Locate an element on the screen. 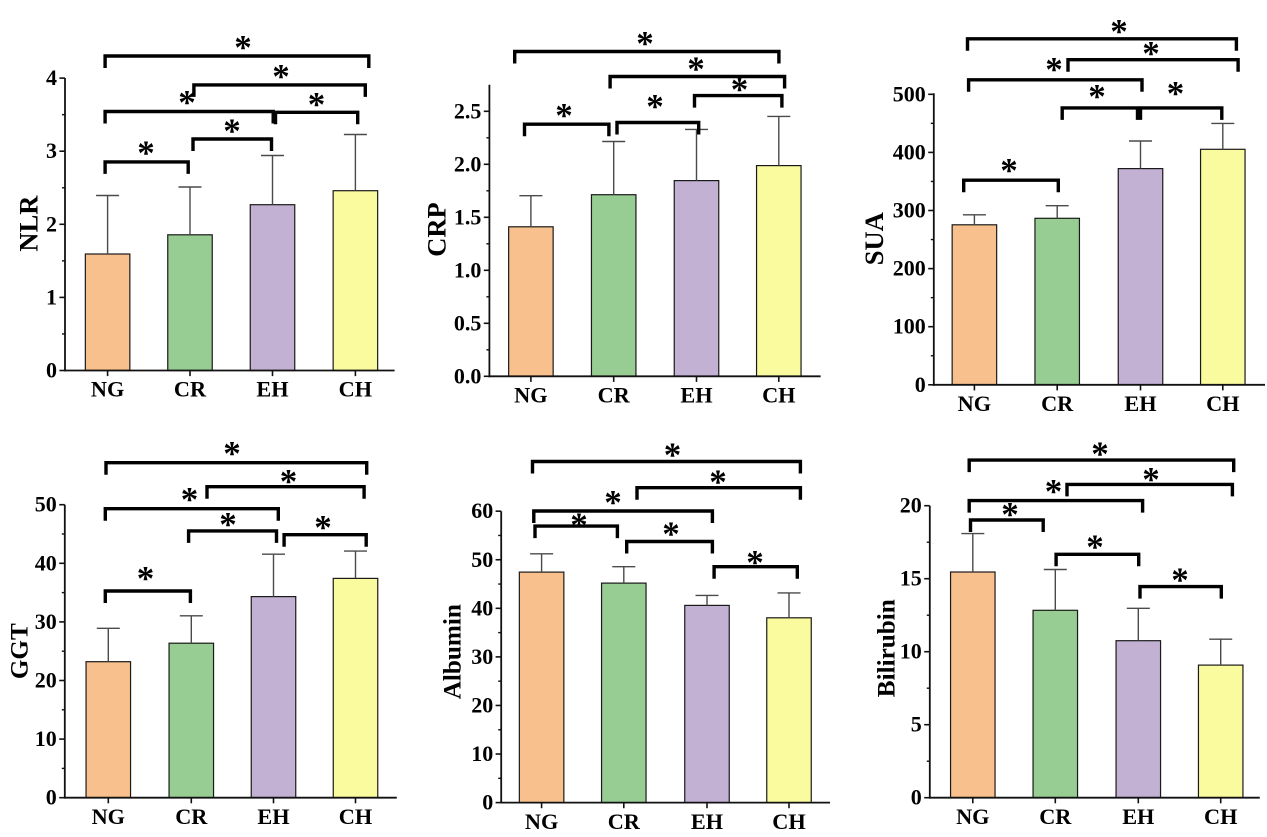 The height and width of the screenshot is (837, 1267). svg-text: 500 is located at coordinates (909, 93).